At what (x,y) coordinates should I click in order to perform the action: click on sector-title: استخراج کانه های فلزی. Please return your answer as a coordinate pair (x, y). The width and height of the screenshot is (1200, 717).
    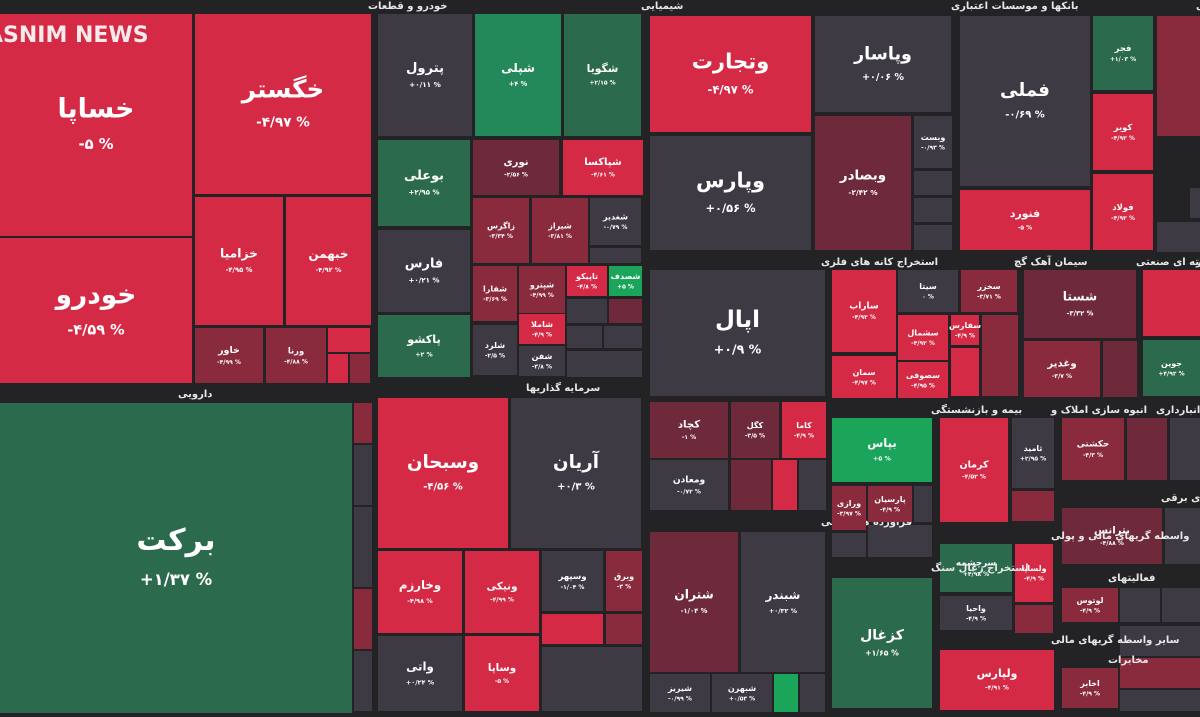
    Looking at the image, I should click on (879, 262).